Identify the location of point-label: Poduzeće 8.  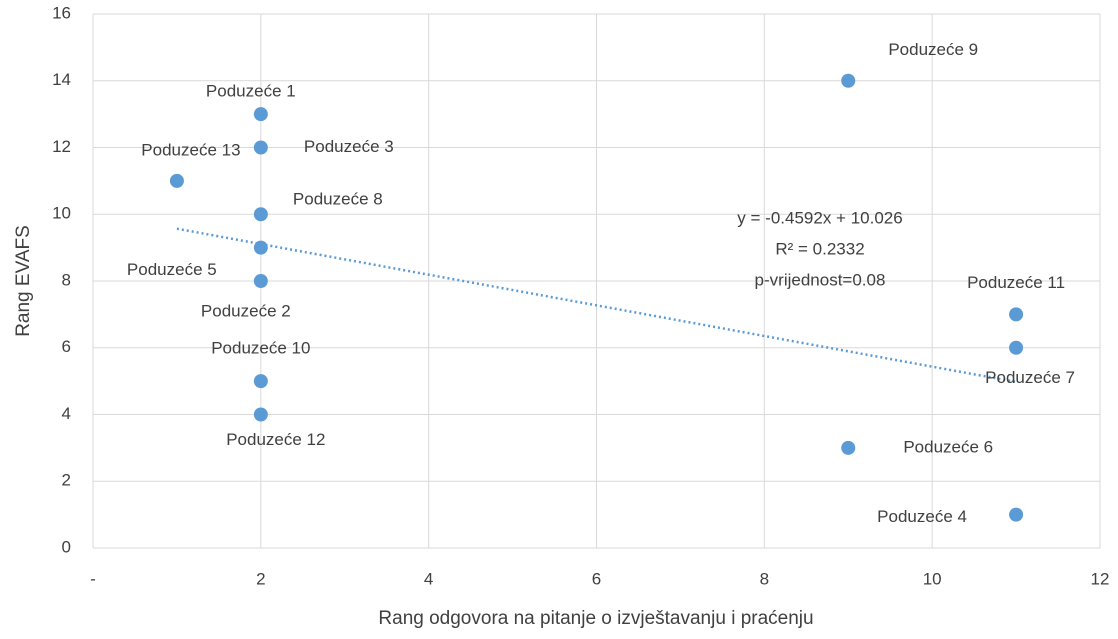
(338, 199).